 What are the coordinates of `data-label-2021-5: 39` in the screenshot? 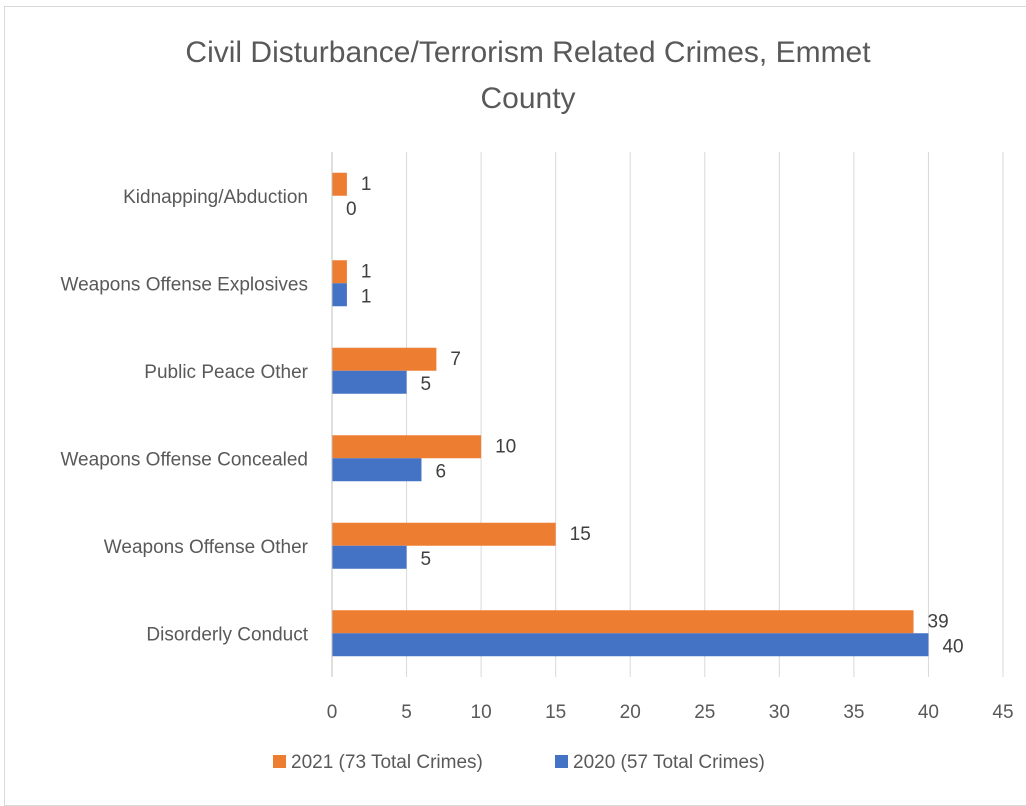 It's located at (938, 621).